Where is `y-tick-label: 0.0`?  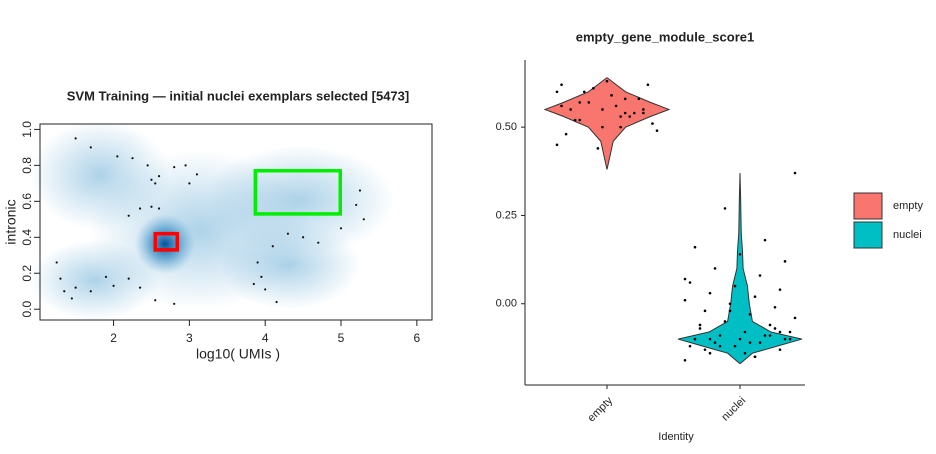 y-tick-label: 0.0 is located at coordinates (27, 309).